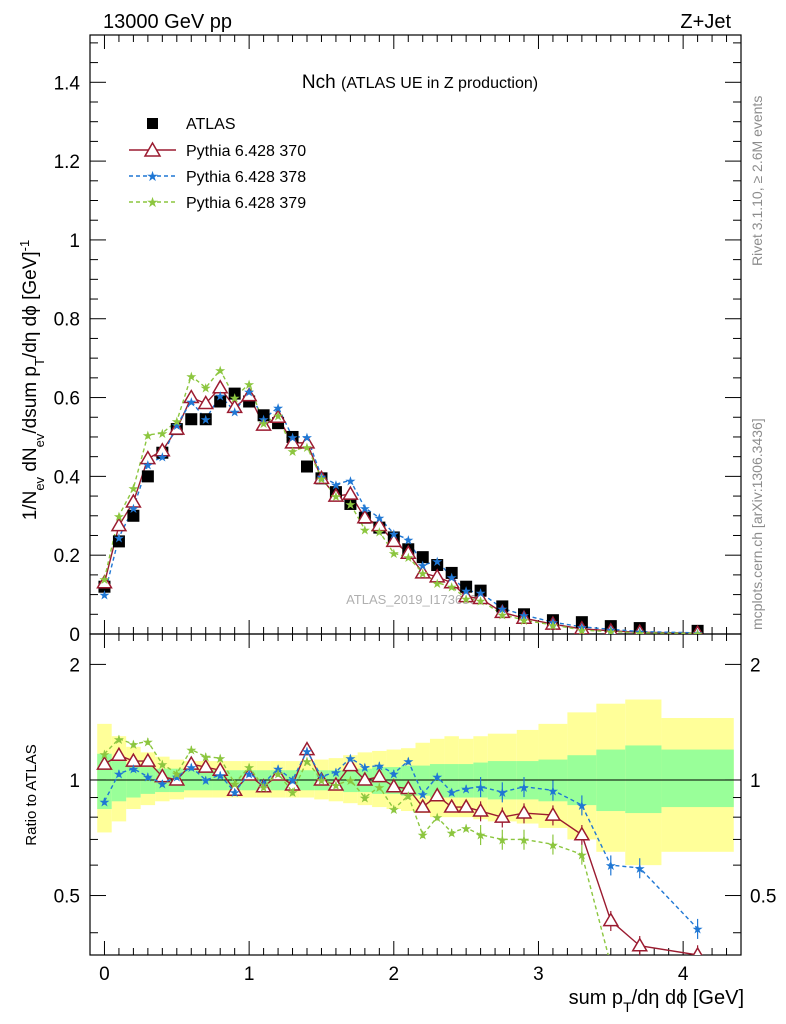 The image size is (786, 1024). I want to click on ratio-y-tick-label-right: 0.5, so click(763, 897).